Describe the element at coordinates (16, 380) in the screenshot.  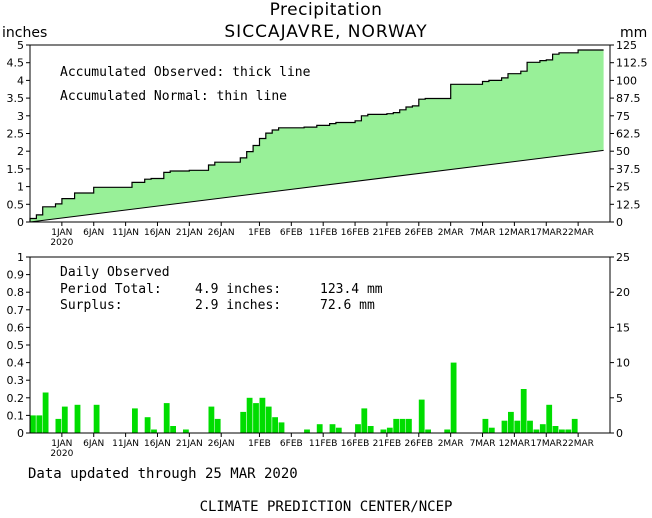
I see `bottom-y-tick-label: 0.3` at that location.